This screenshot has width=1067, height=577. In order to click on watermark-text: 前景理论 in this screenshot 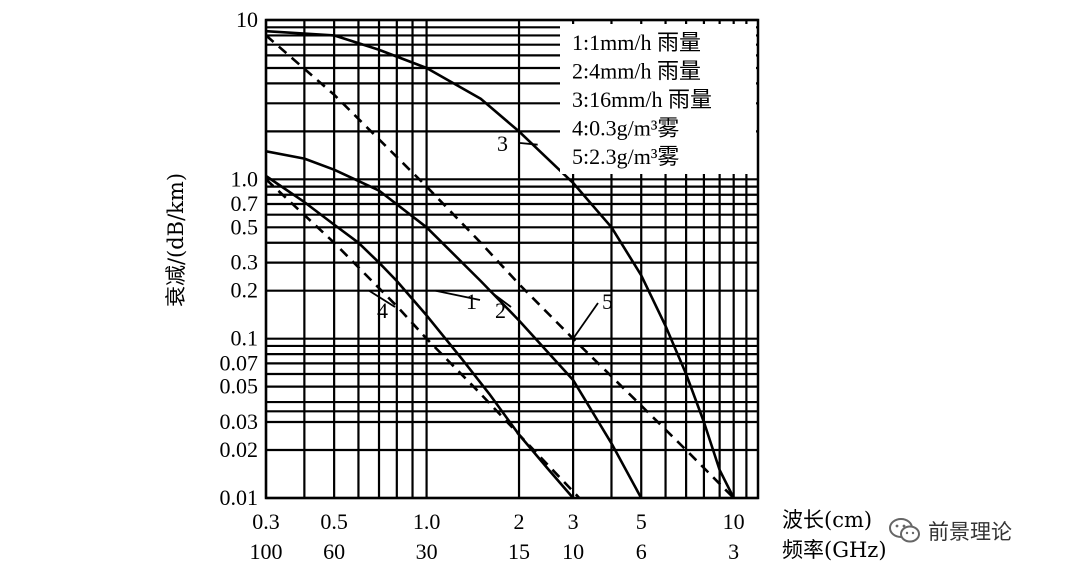, I will do `click(970, 532)`.